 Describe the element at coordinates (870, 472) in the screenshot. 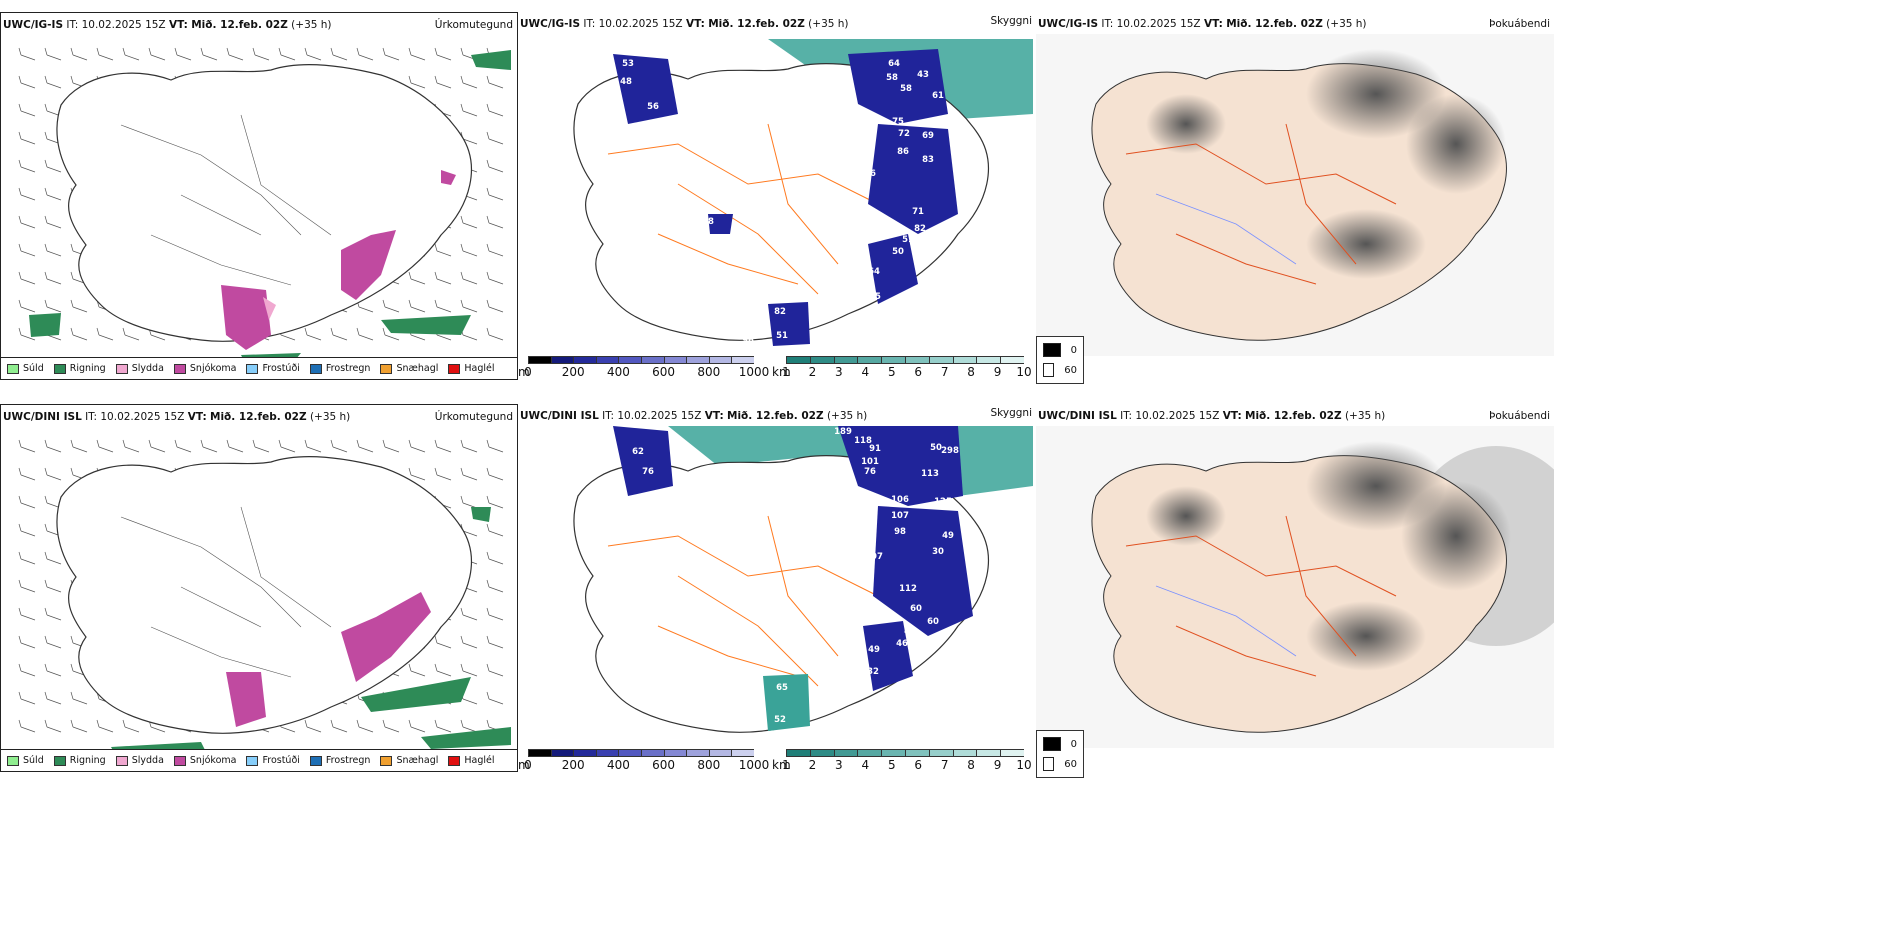

I see `cloud-base-label: 76` at that location.